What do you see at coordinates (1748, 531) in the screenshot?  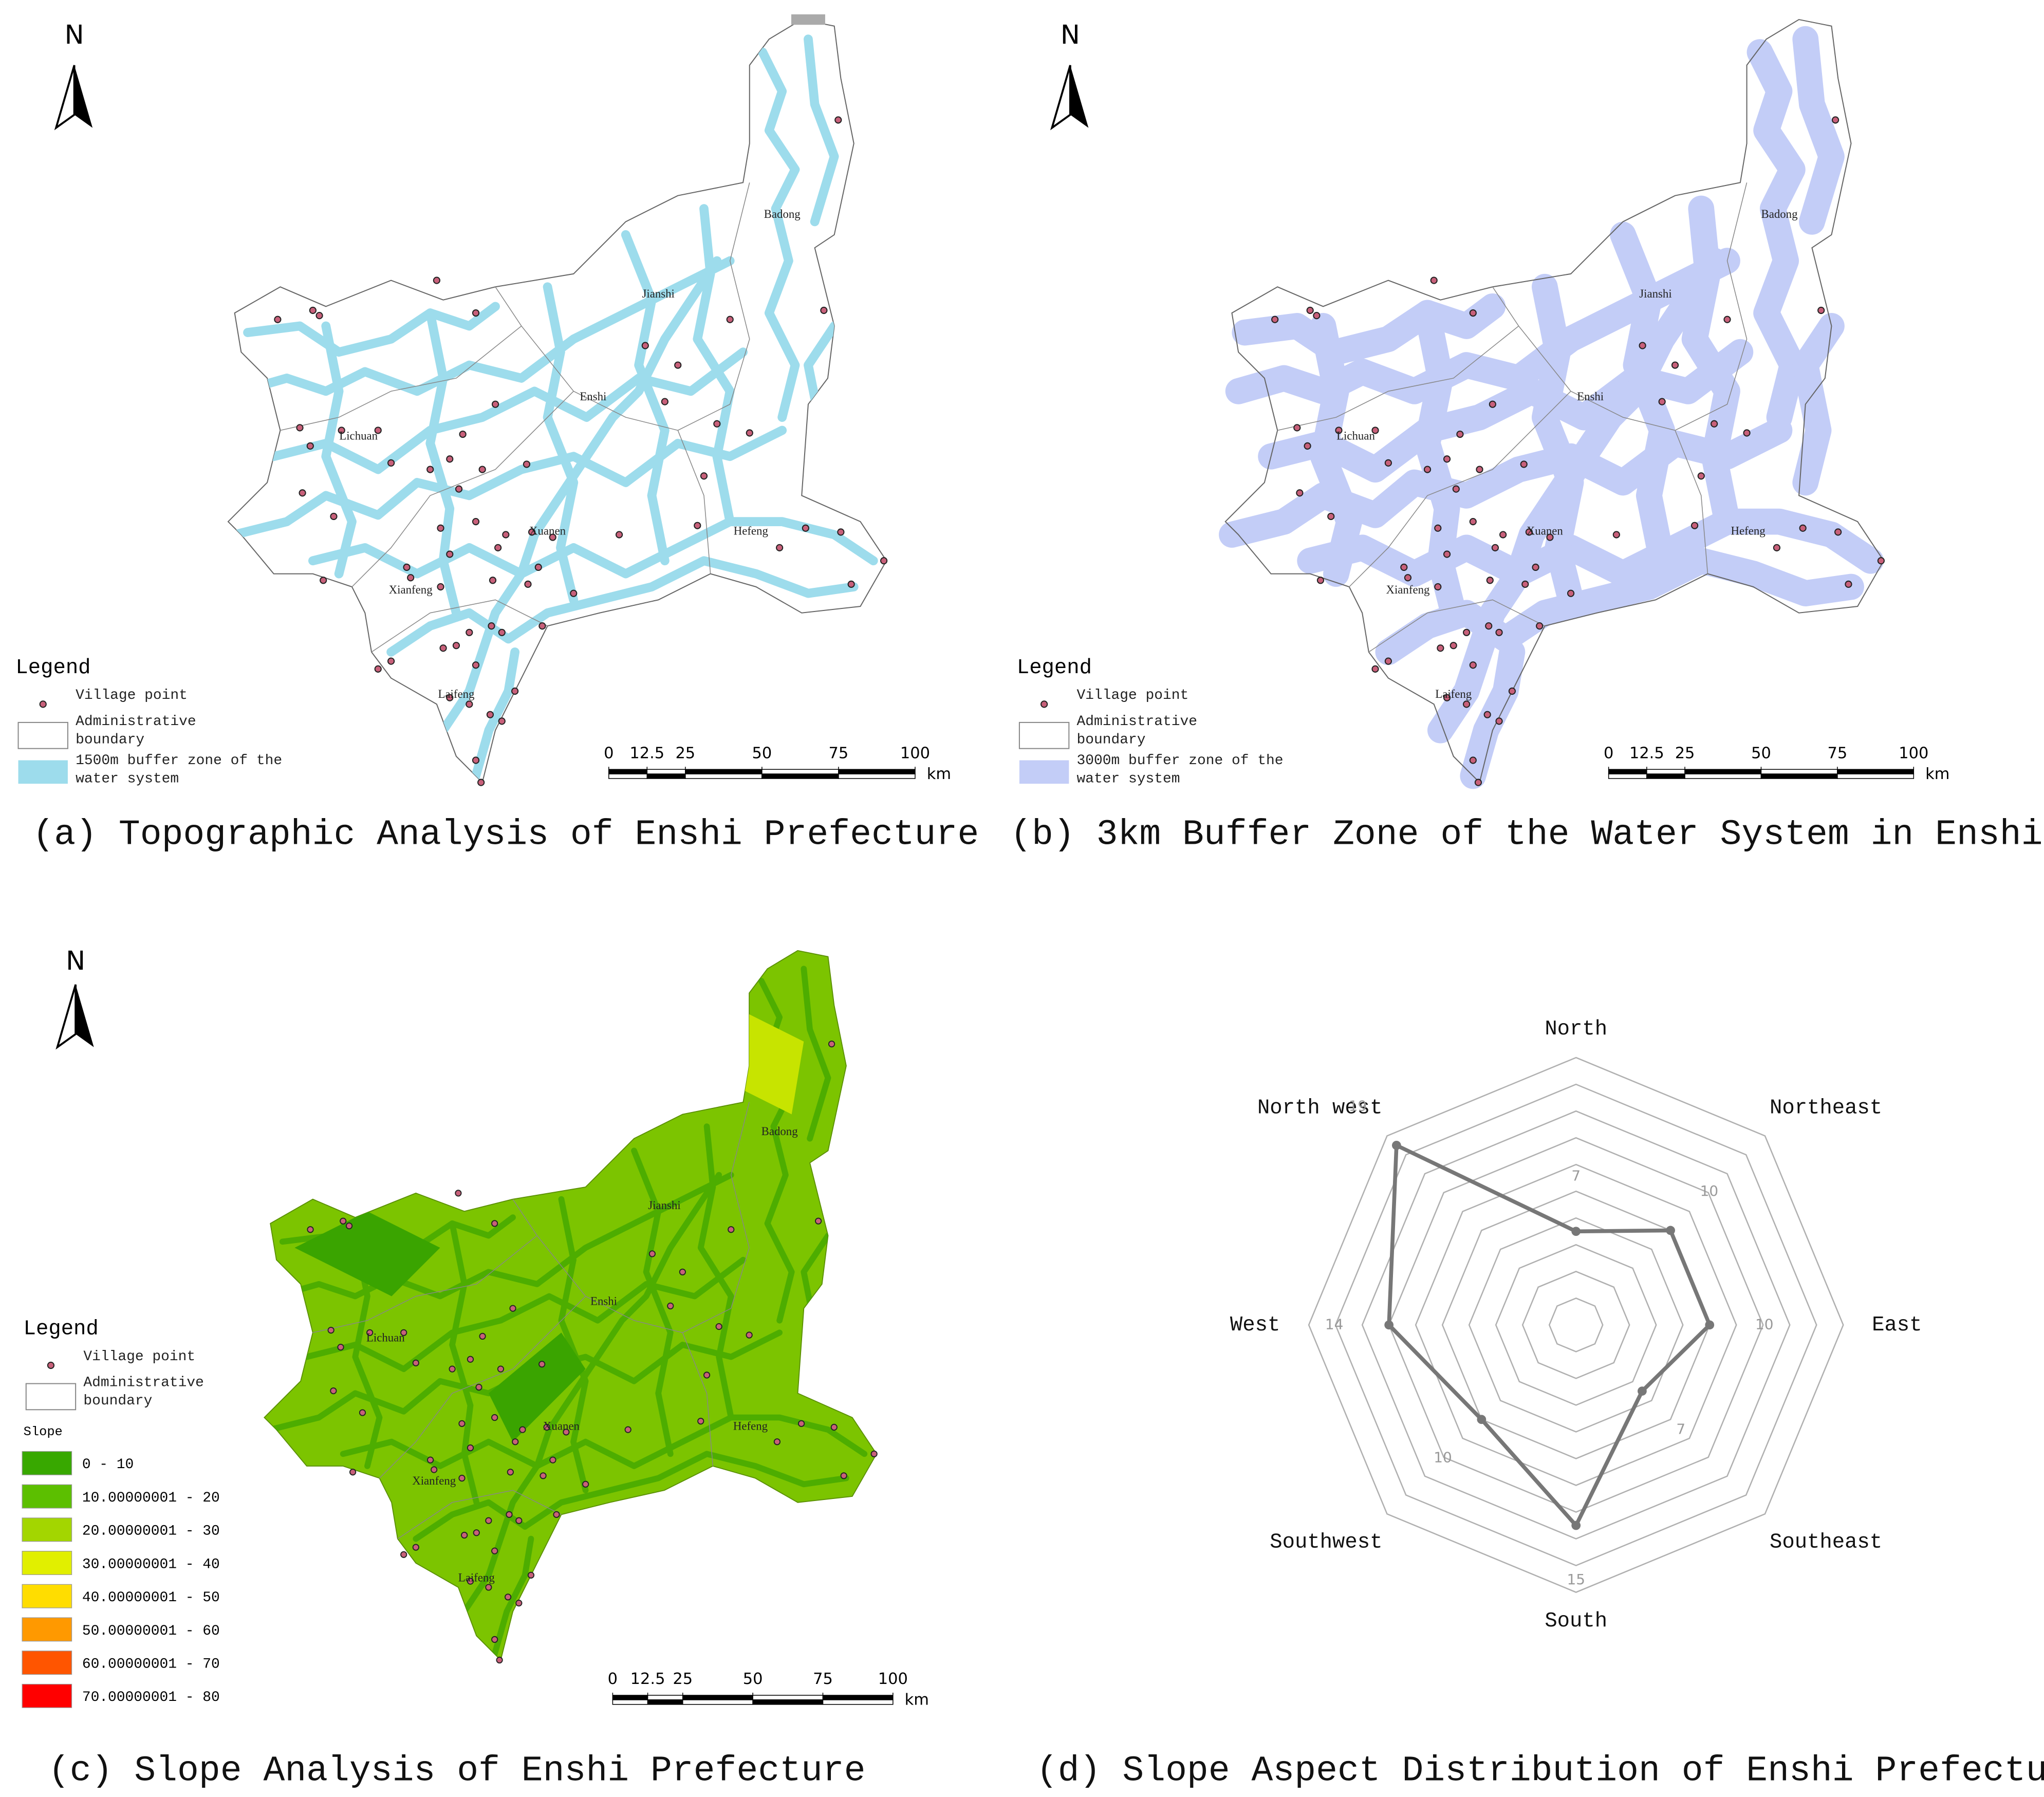 I see `place-label: Hefeng` at bounding box center [1748, 531].